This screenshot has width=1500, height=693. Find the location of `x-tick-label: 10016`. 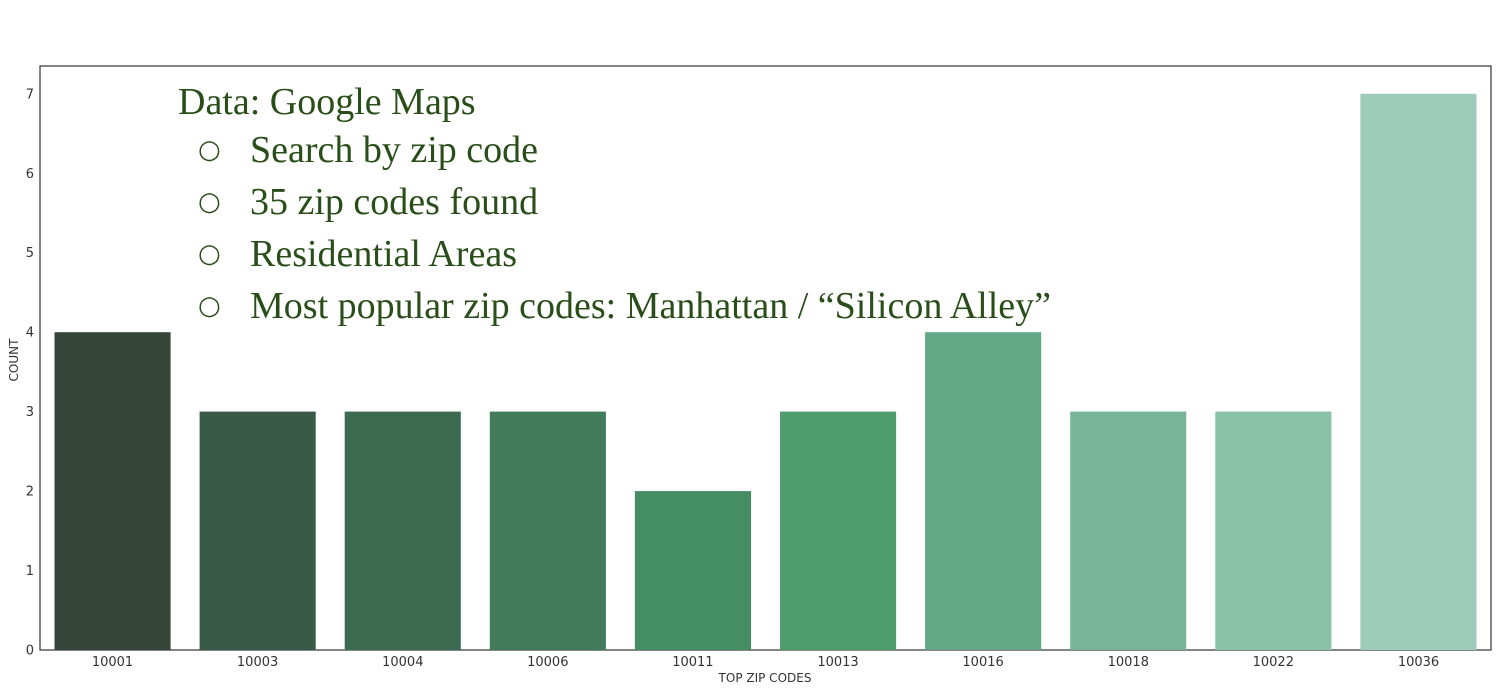

x-tick-label: 10016 is located at coordinates (982, 662).